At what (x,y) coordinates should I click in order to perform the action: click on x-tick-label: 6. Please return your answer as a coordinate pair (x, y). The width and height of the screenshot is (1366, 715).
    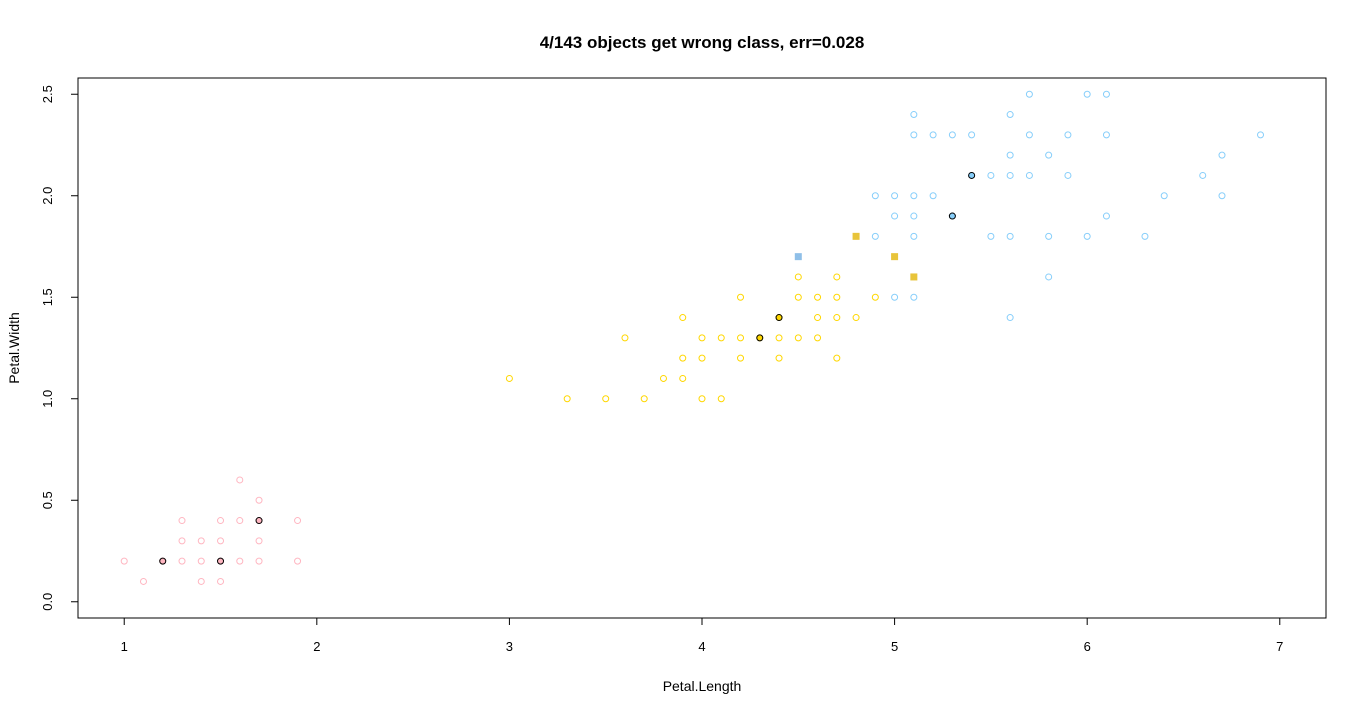
    Looking at the image, I should click on (1087, 646).